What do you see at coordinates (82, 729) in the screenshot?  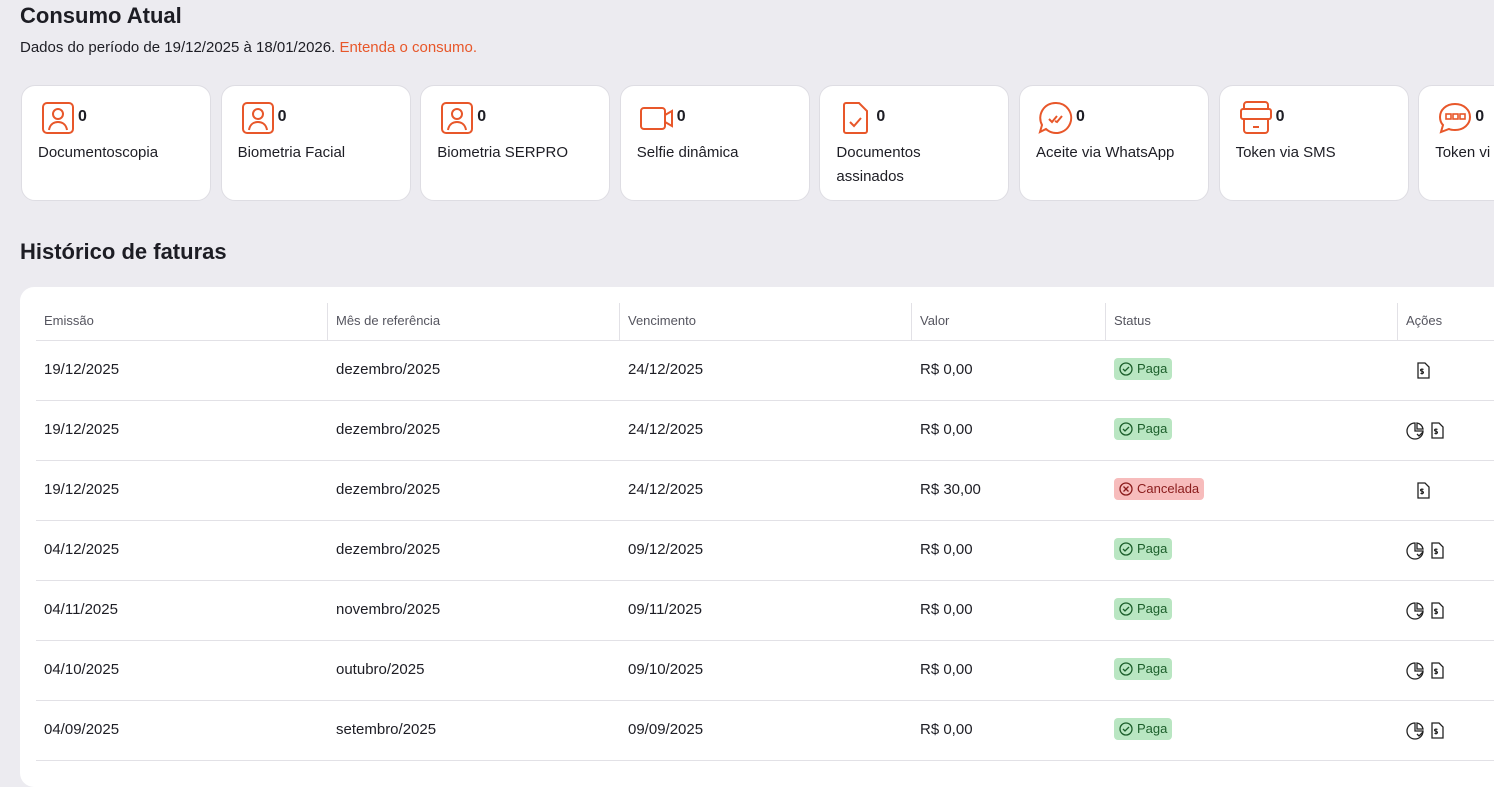 I see `table-cell: 04/09/2025` at bounding box center [82, 729].